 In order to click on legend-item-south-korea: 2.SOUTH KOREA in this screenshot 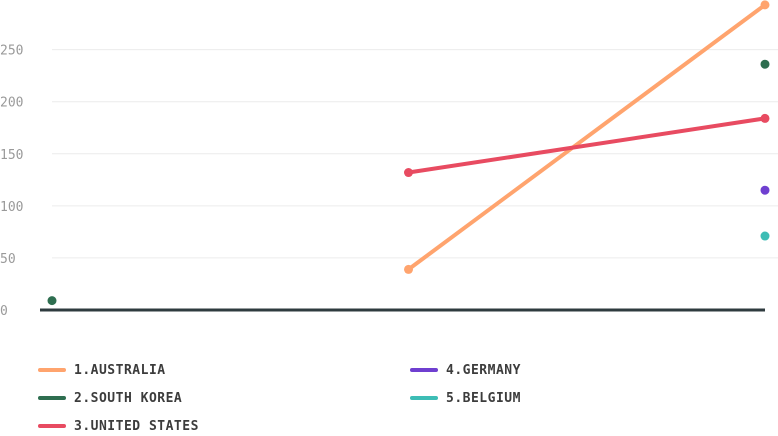, I will do `click(110, 398)`.